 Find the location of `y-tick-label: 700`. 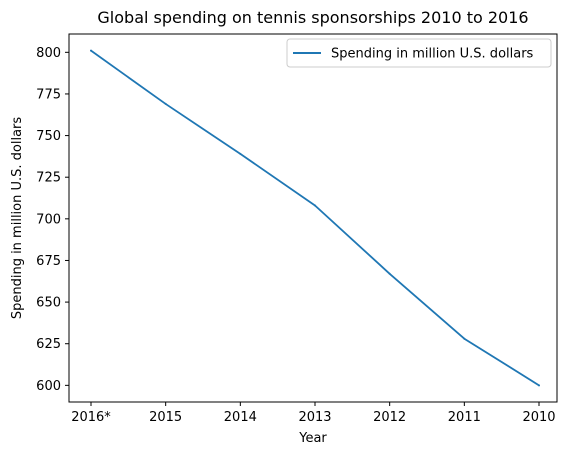

y-tick-label: 700 is located at coordinates (48, 219).